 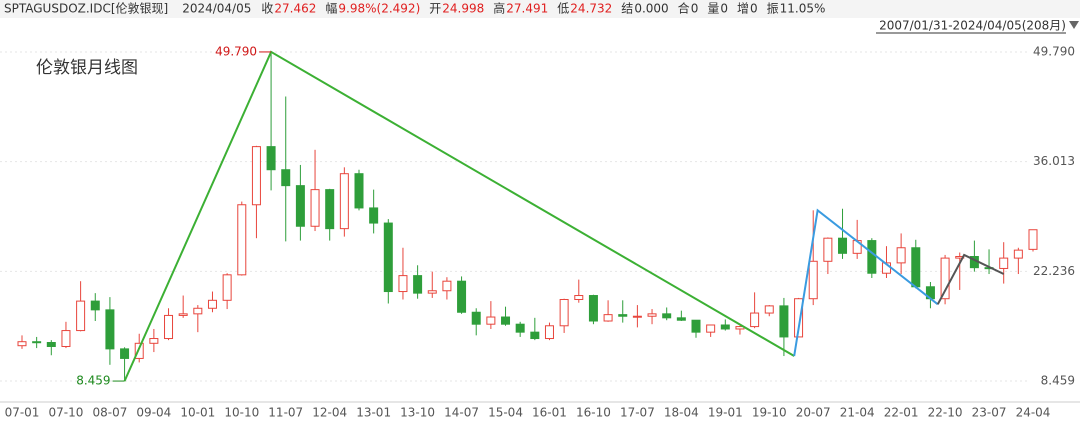 I want to click on x-tick-label: 22-10, so click(x=945, y=413).